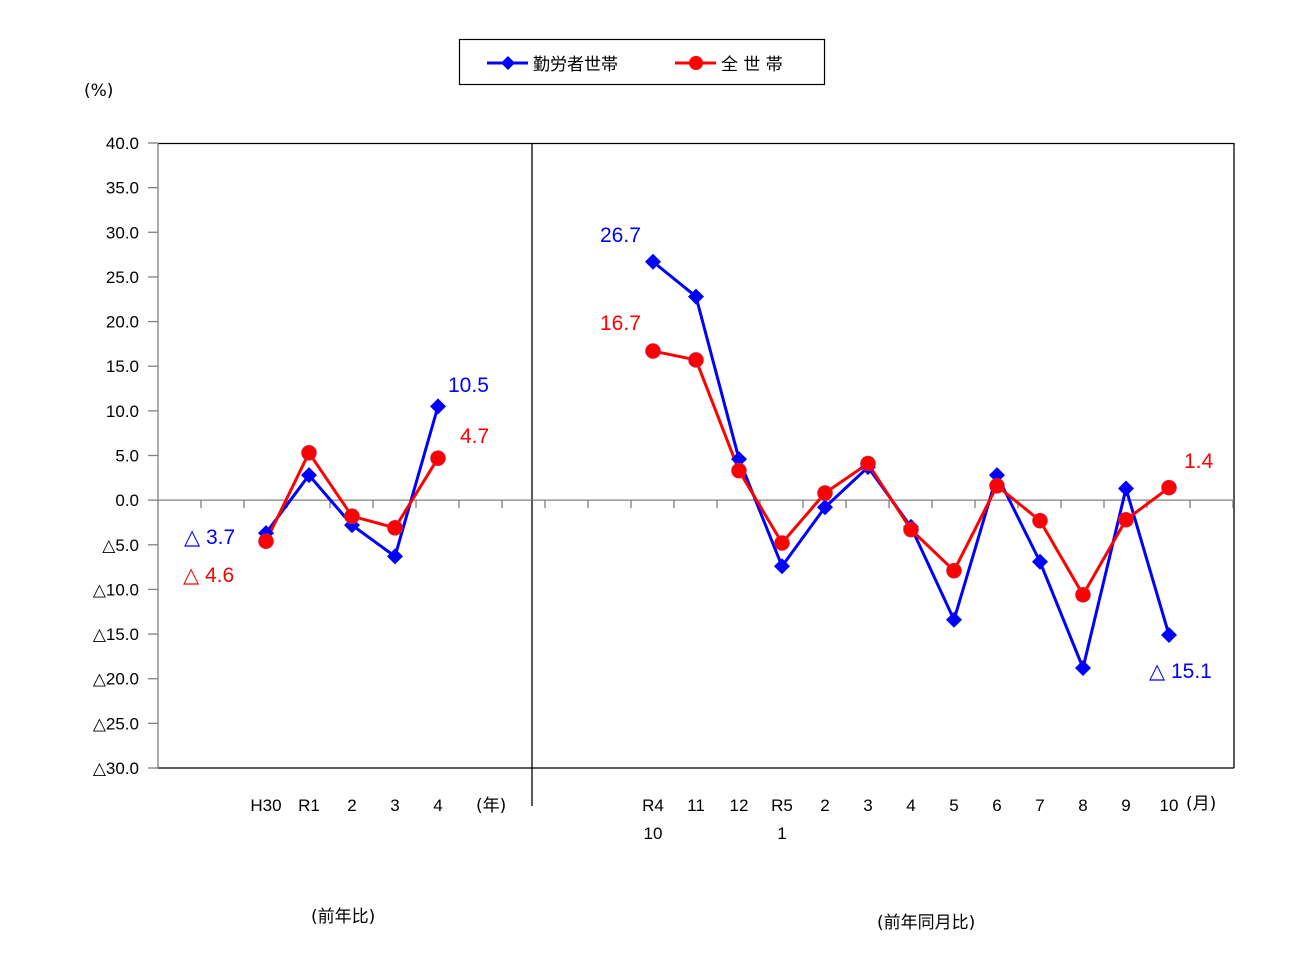 This screenshot has height=976, width=1307. What do you see at coordinates (926, 923) in the screenshot?
I see `right-caption: (前年同月比)` at bounding box center [926, 923].